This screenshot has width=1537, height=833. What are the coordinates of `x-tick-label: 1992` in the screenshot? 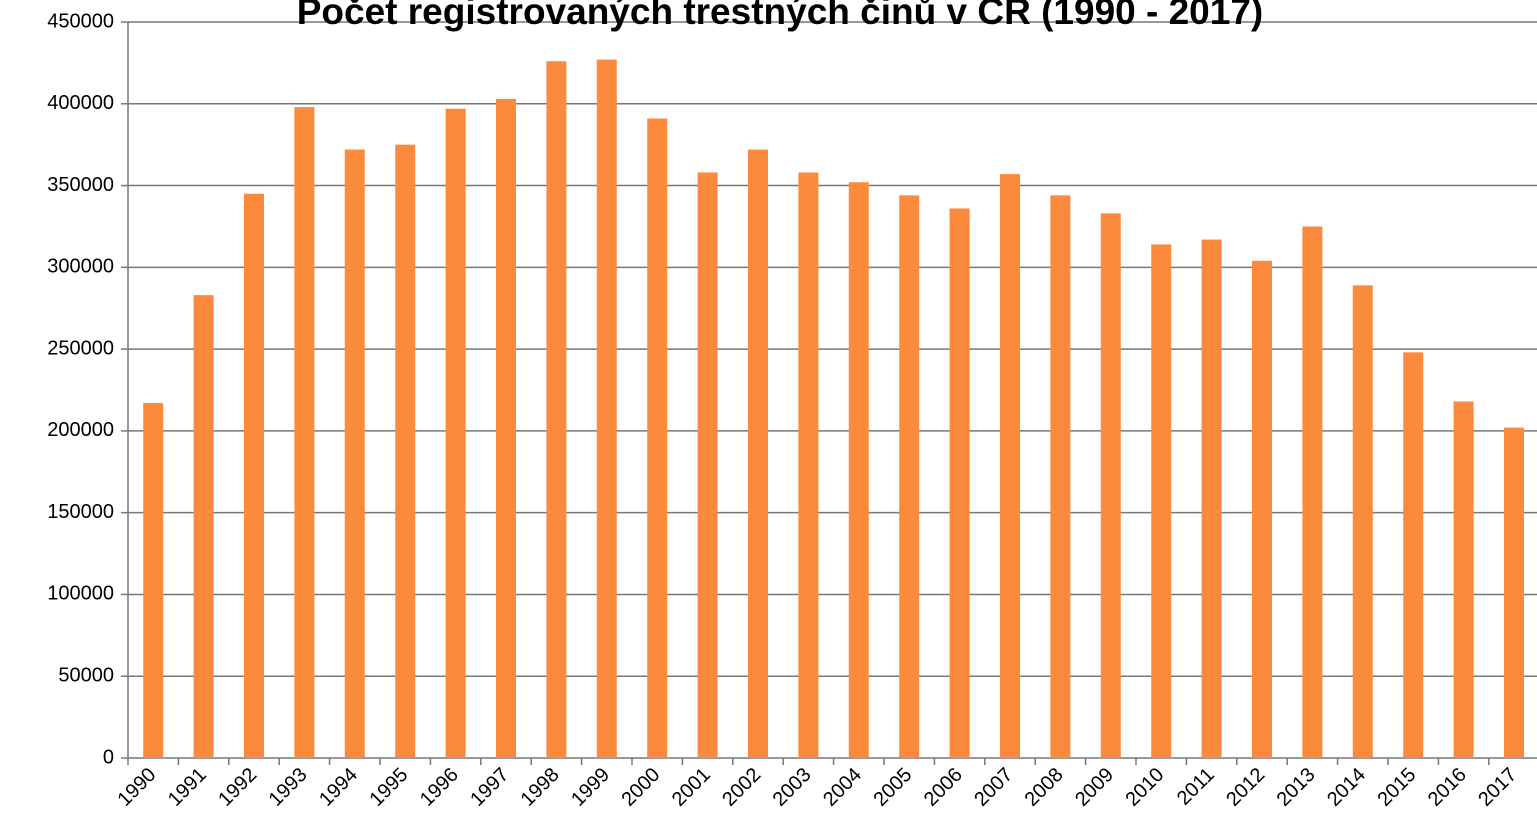 It's located at (237, 787).